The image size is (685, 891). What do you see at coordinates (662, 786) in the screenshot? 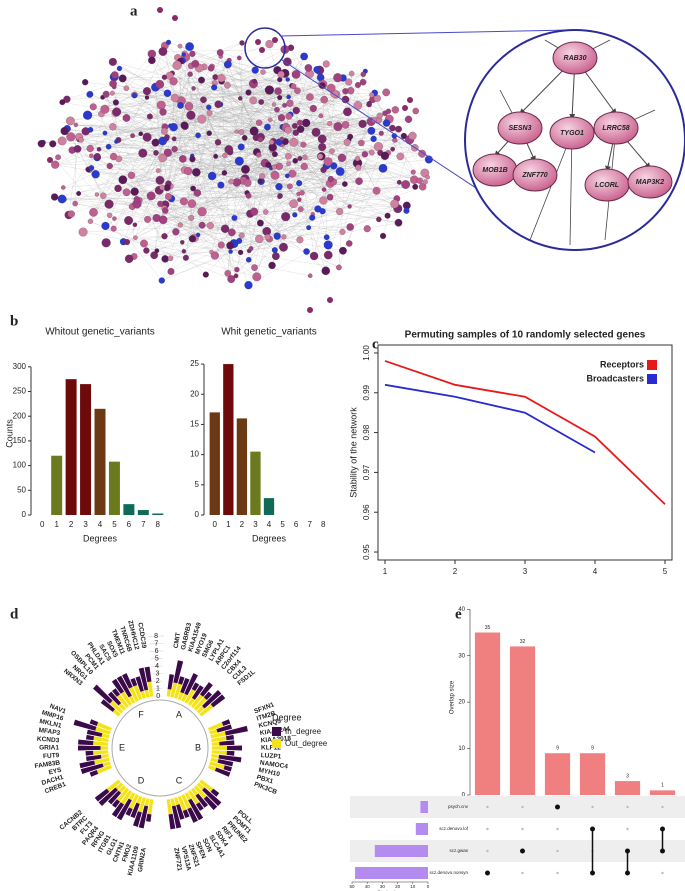
I see `bar-label: 1` at bounding box center [662, 786].